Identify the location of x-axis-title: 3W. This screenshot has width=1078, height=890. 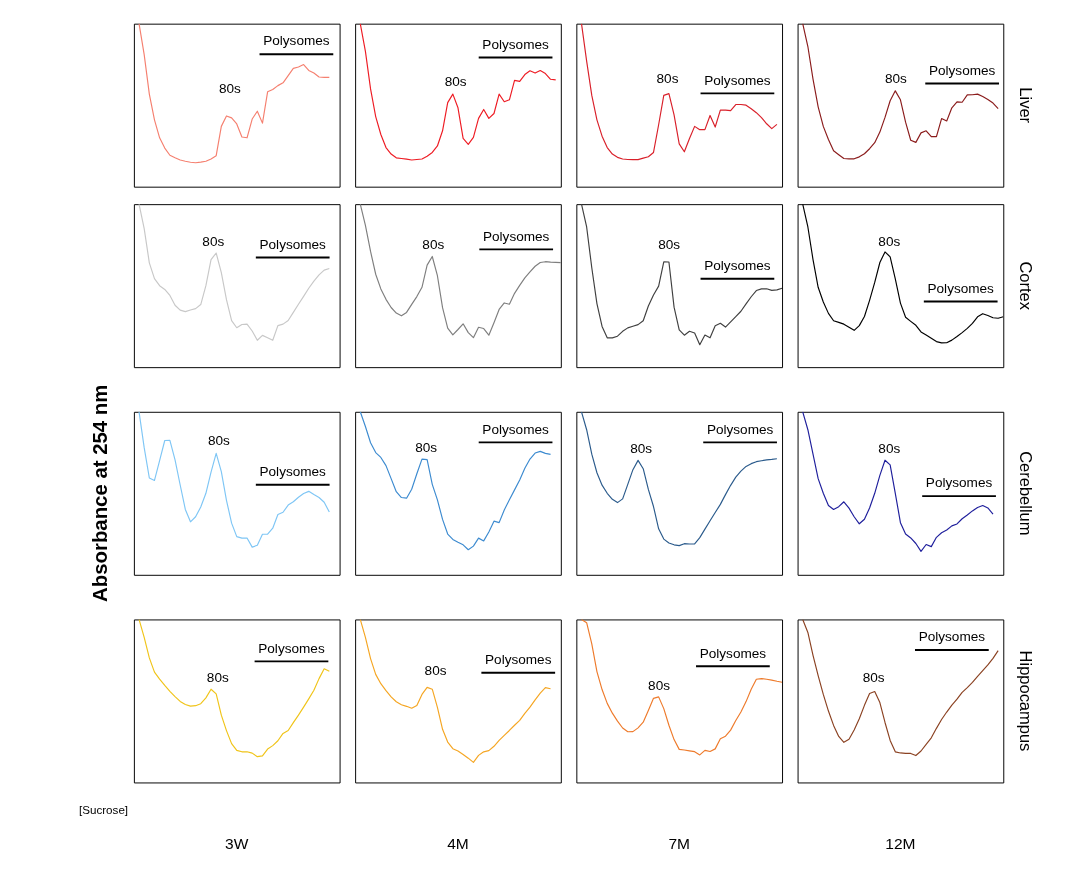
(237, 844).